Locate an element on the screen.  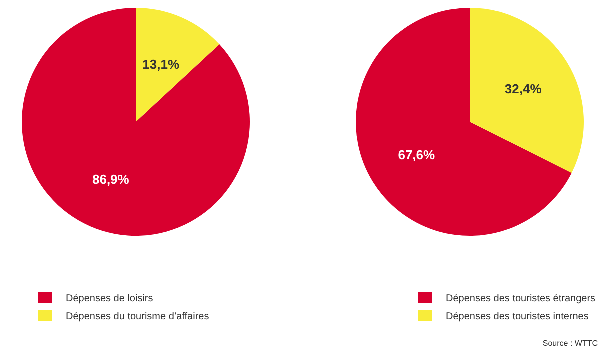
legend-label: Dépenses du tourisme d’affaires is located at coordinates (138, 317).